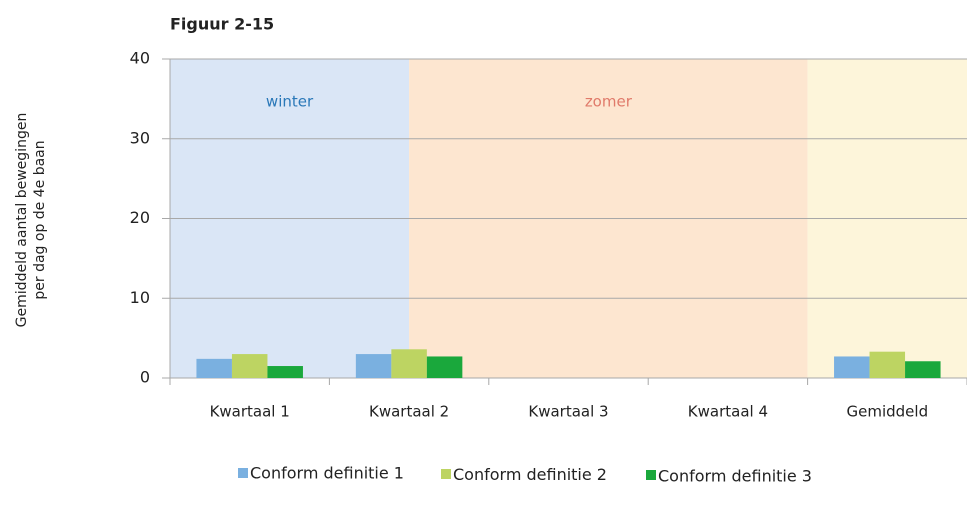 This screenshot has height=514, width=967. I want to click on y-tick-label: 40, so click(140, 58).